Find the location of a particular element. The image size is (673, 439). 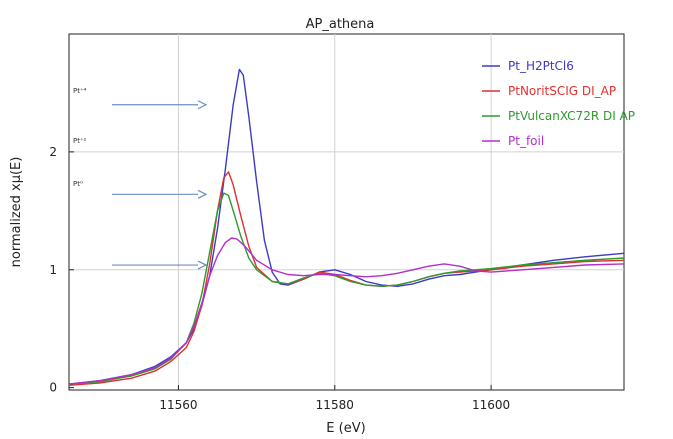

legend-label: Pt_H2PtCl6 is located at coordinates (541, 66).